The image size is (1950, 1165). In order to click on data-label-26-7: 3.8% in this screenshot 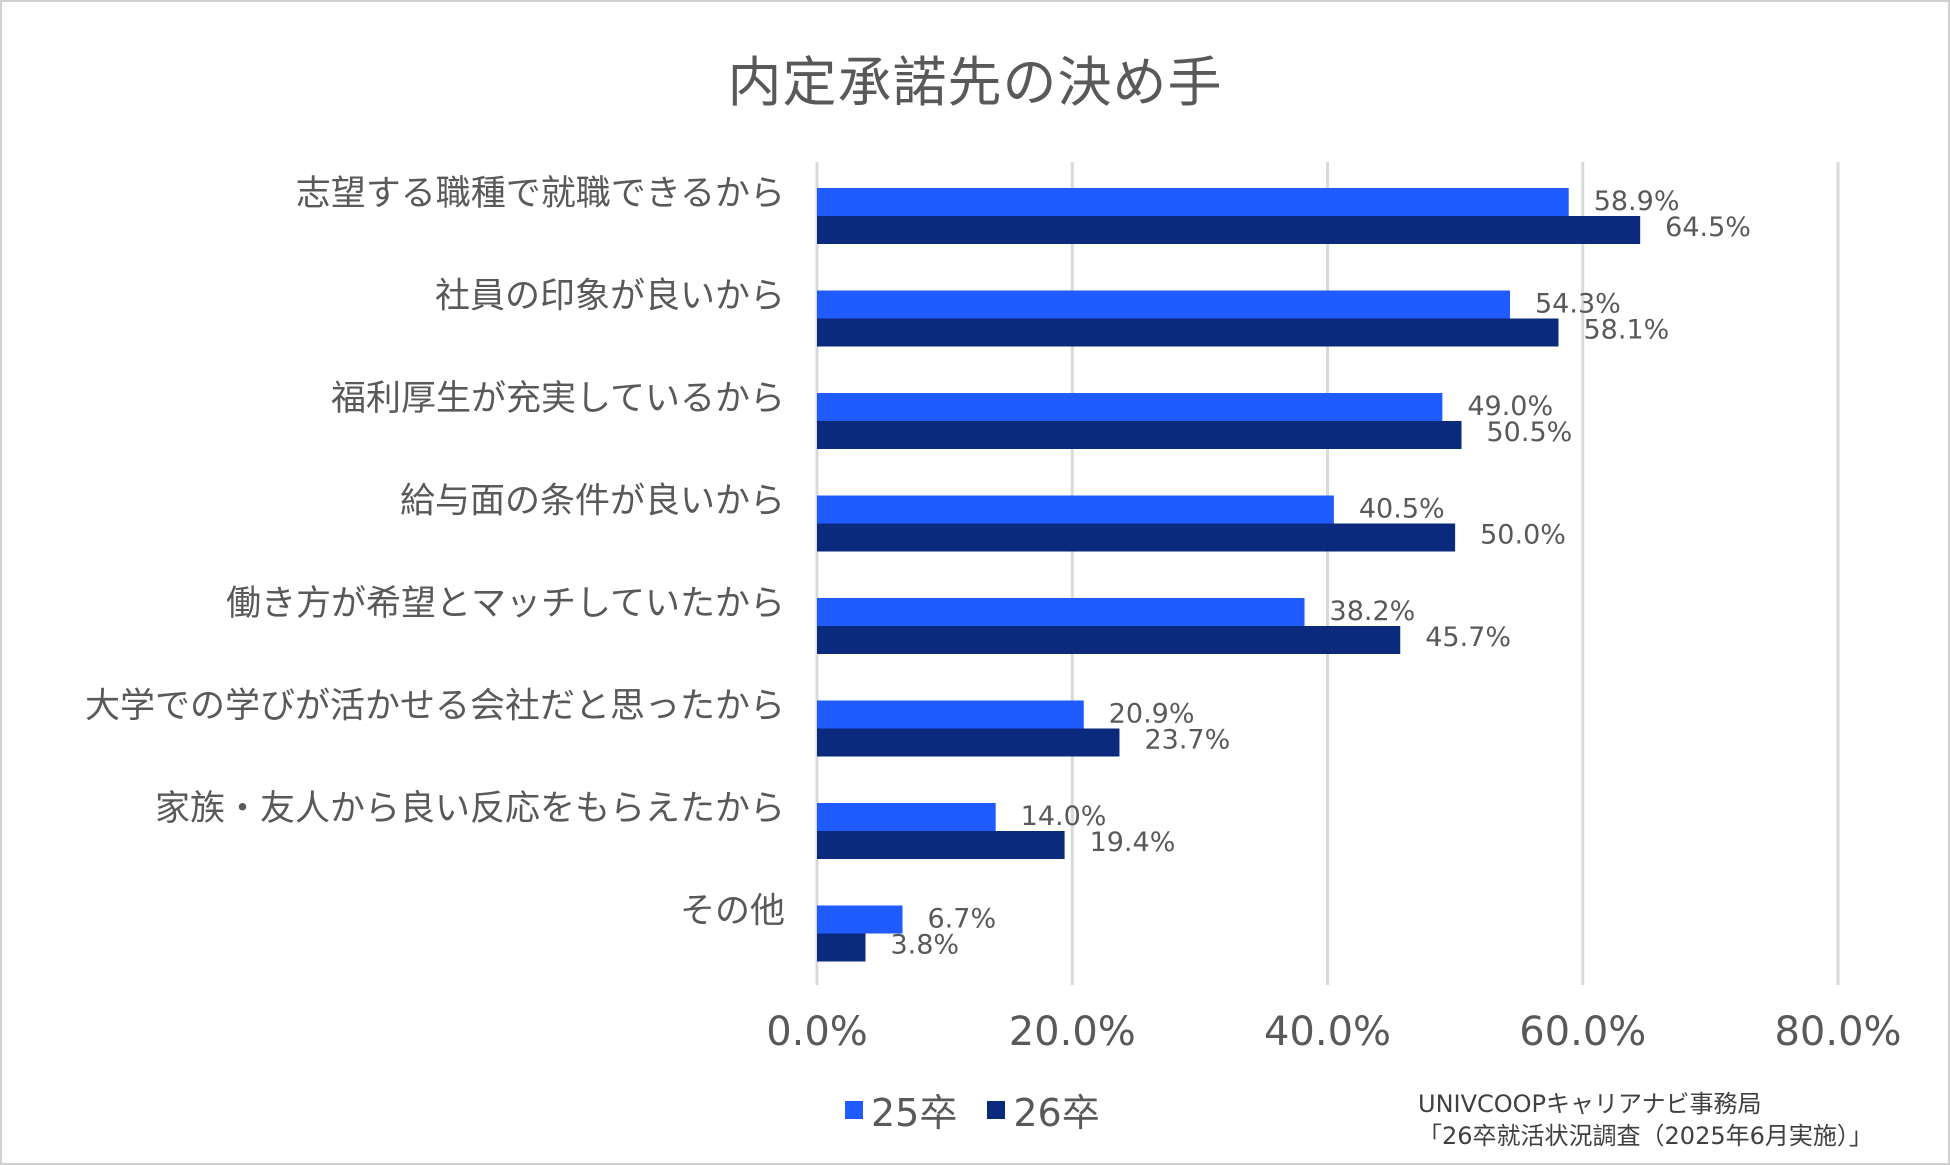, I will do `click(924, 945)`.